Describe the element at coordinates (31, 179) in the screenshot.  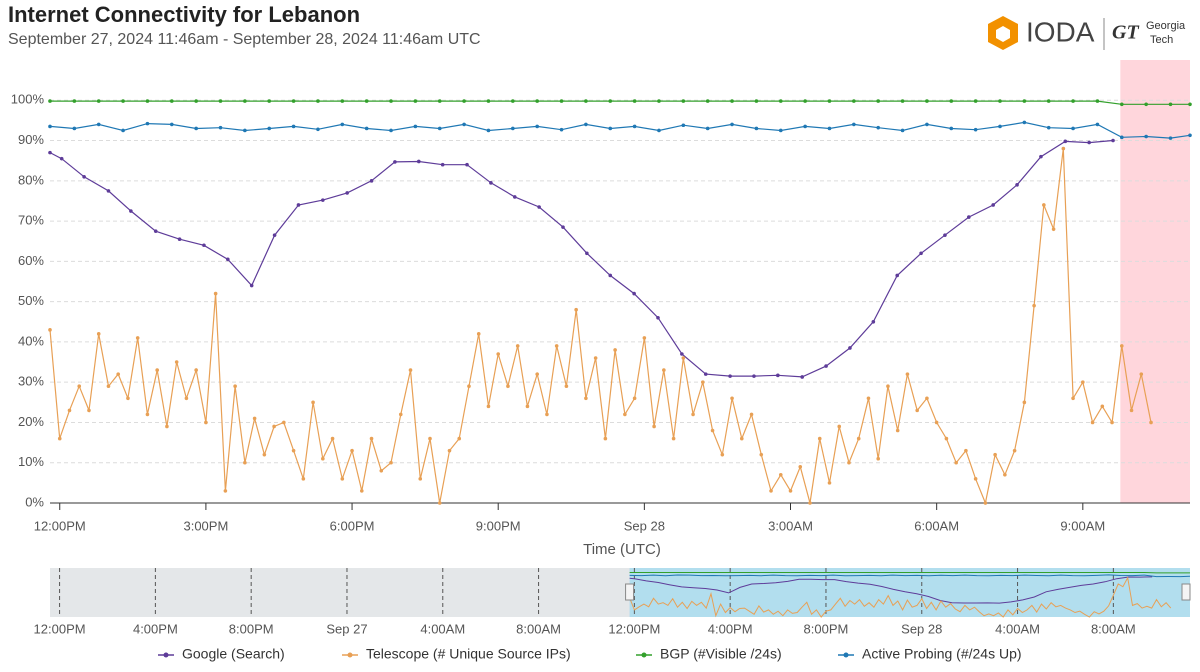
I see `y-tick-label: 80%` at that location.